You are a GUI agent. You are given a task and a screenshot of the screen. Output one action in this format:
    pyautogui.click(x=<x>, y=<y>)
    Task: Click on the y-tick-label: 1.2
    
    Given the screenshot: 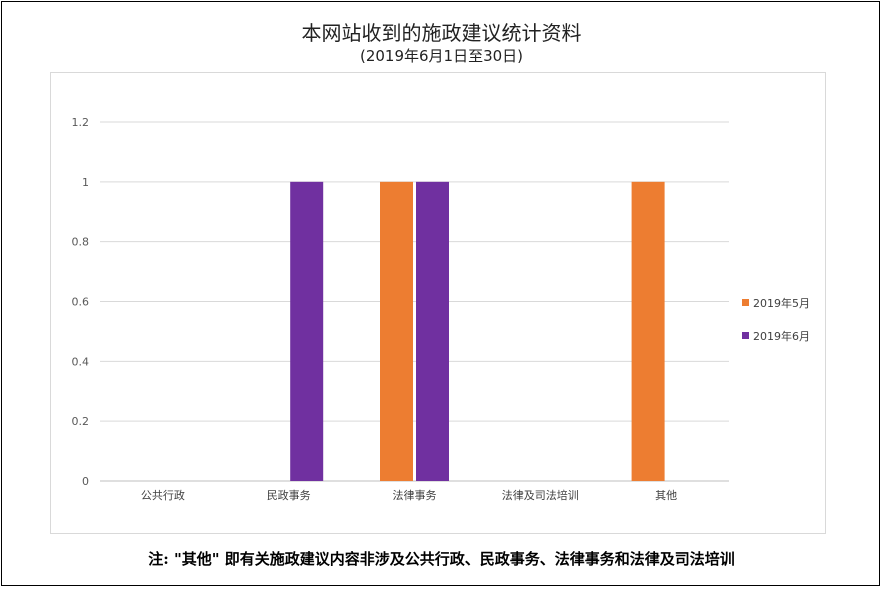 What is the action you would take?
    pyautogui.click(x=81, y=122)
    